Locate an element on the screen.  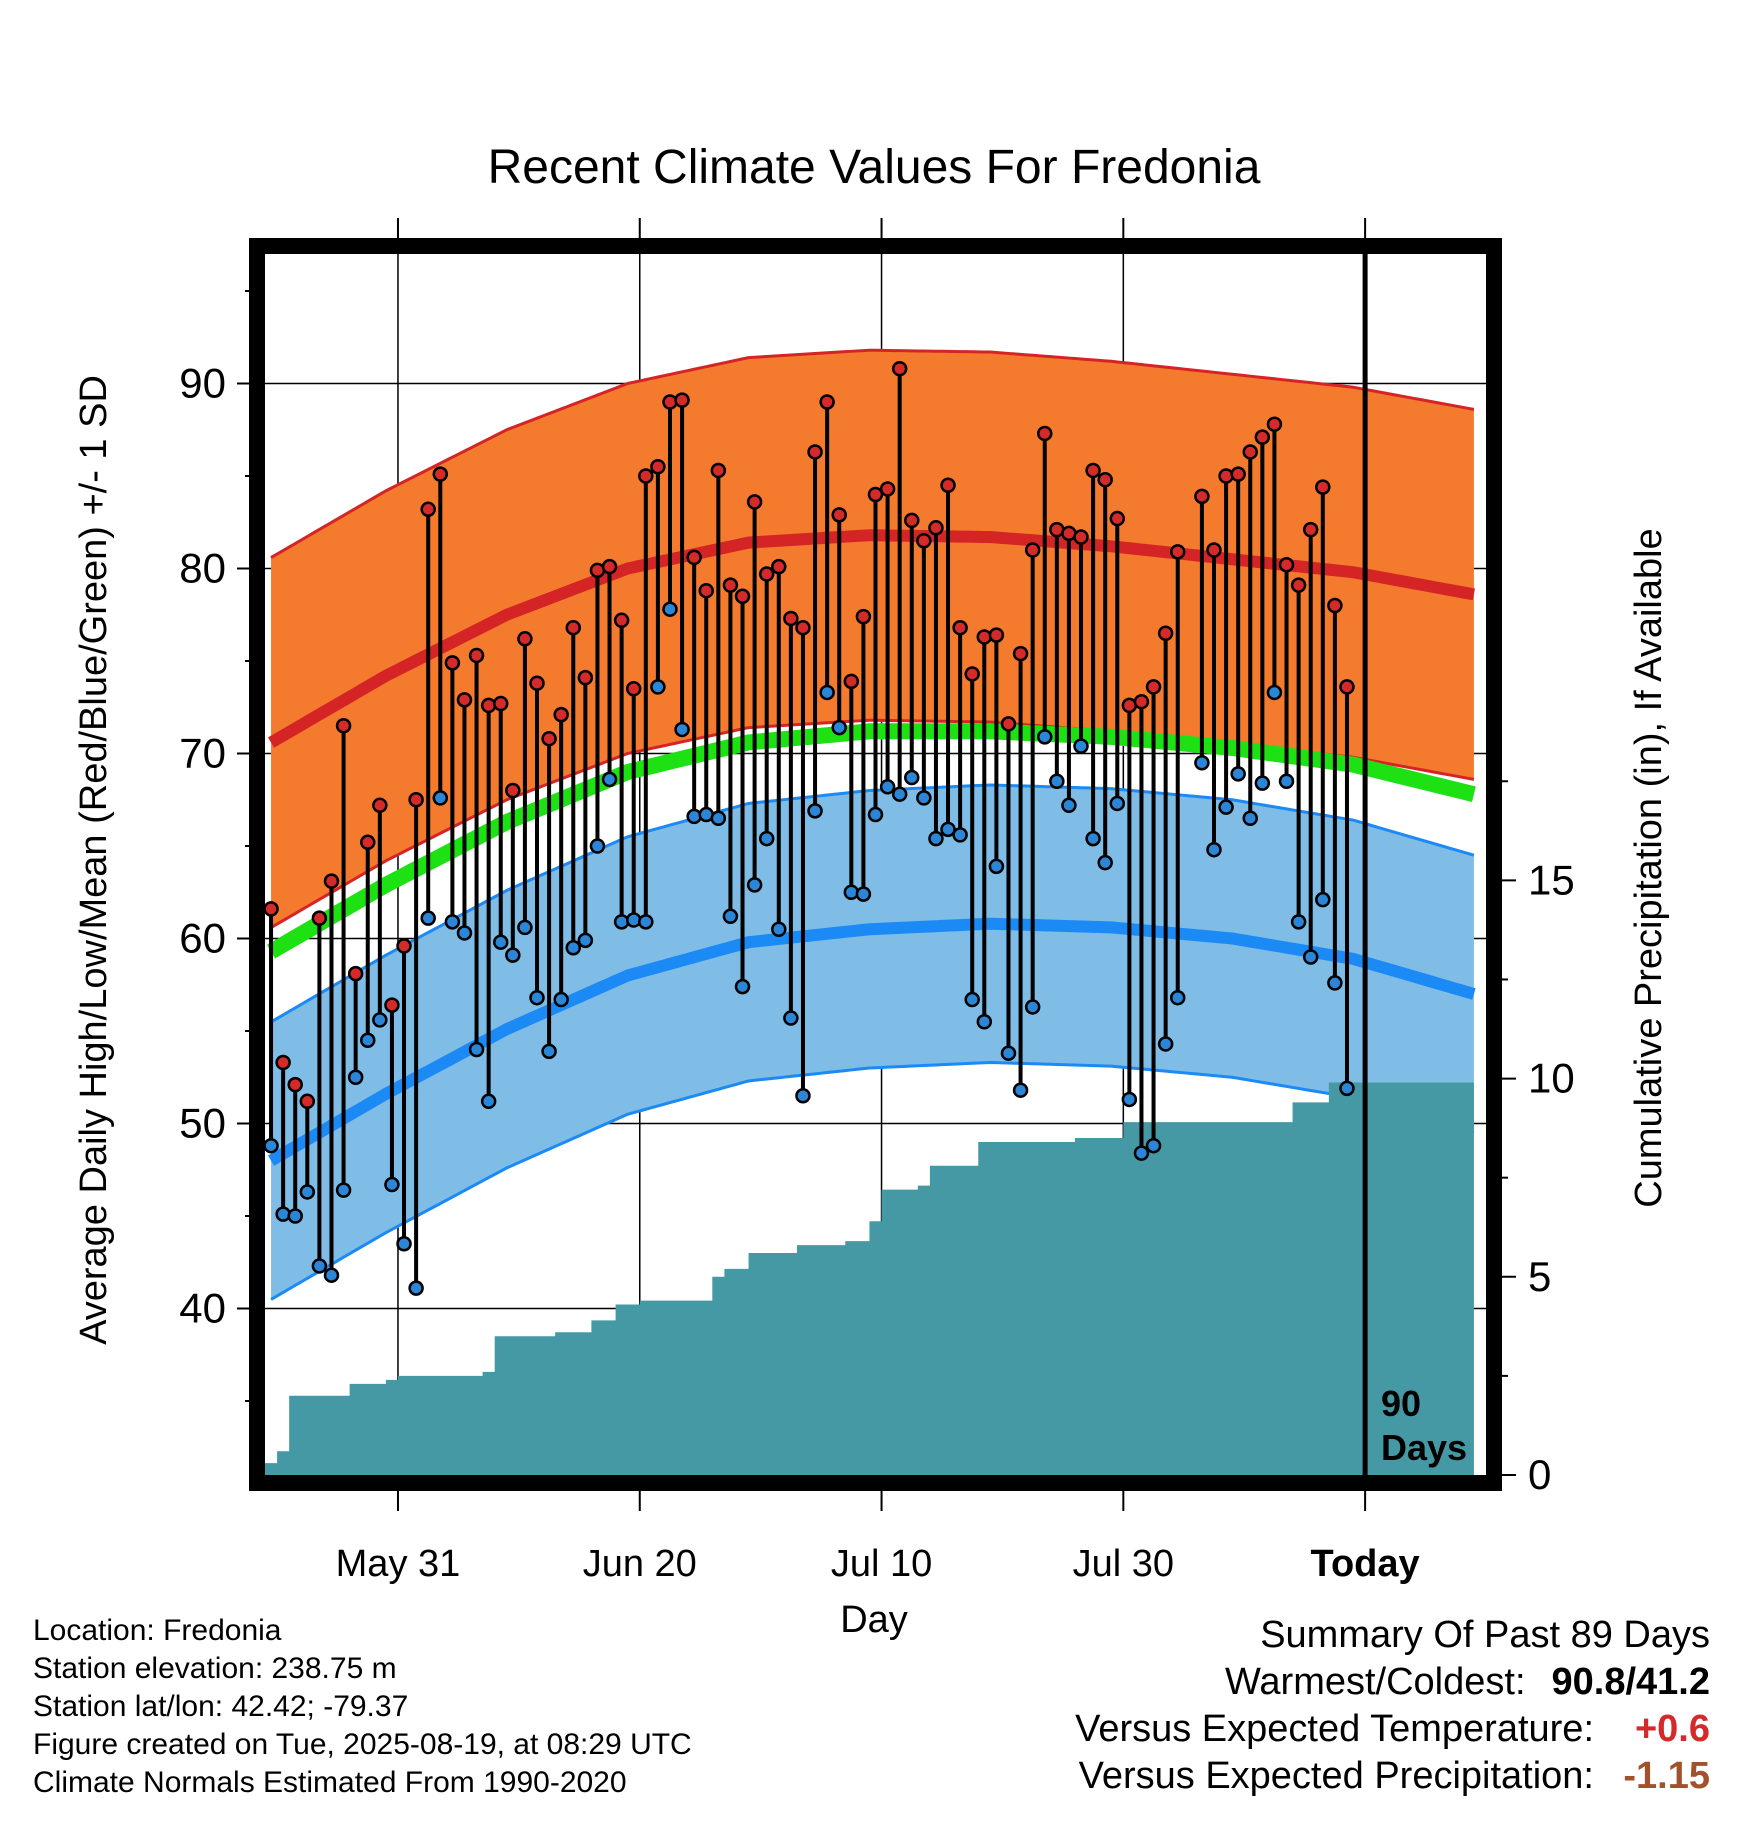
summary-title: Summary Of Past 89 Days is located at coordinates (1485, 1635).